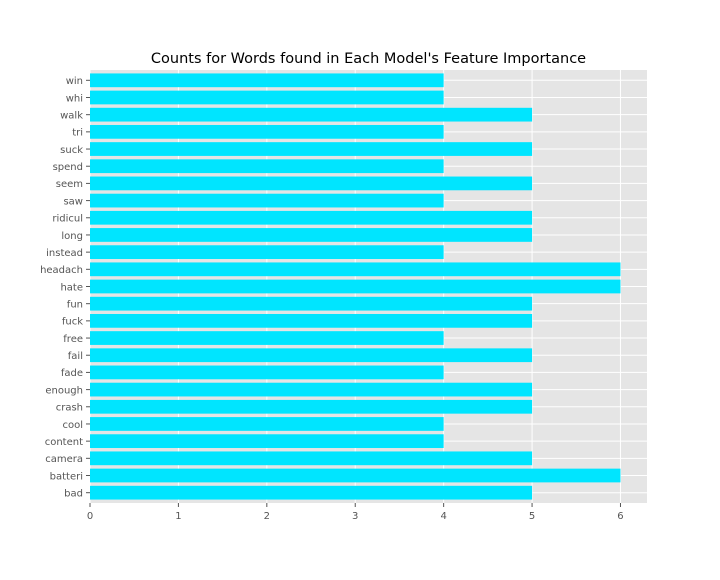 The width and height of the screenshot is (720, 580). What do you see at coordinates (267, 131) in the screenshot?
I see `bar-tri` at bounding box center [267, 131].